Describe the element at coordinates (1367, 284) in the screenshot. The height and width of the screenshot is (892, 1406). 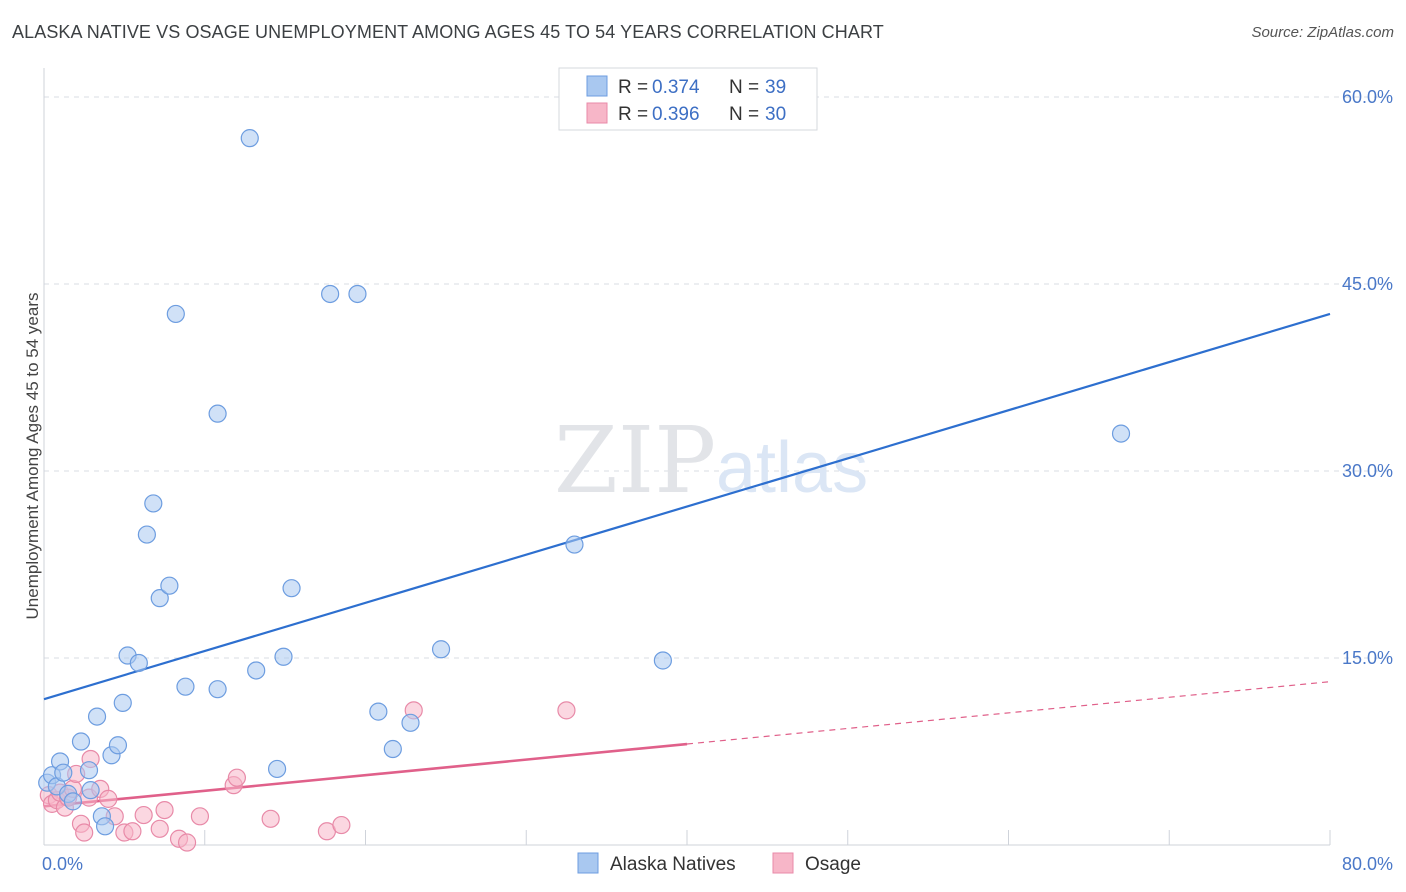
I see `y-tick-label-45: 45.0%` at that location.